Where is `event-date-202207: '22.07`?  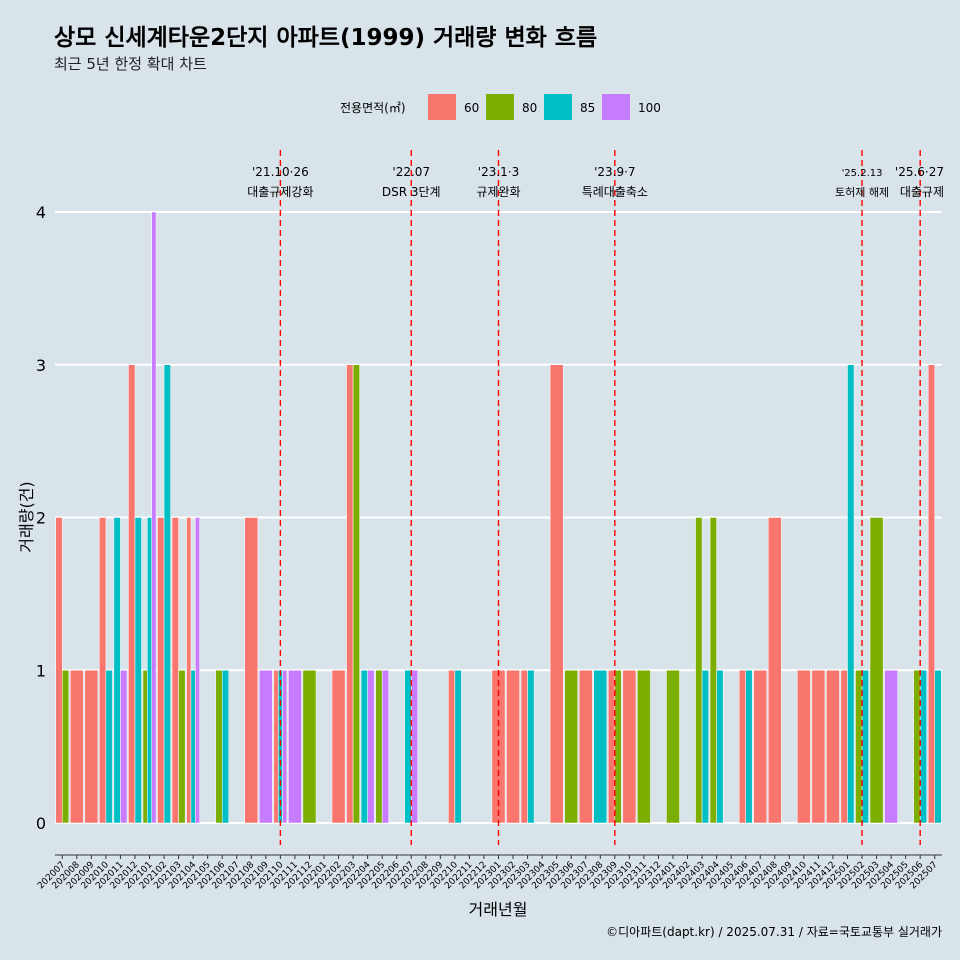
event-date-202207: '22.07 is located at coordinates (411, 172).